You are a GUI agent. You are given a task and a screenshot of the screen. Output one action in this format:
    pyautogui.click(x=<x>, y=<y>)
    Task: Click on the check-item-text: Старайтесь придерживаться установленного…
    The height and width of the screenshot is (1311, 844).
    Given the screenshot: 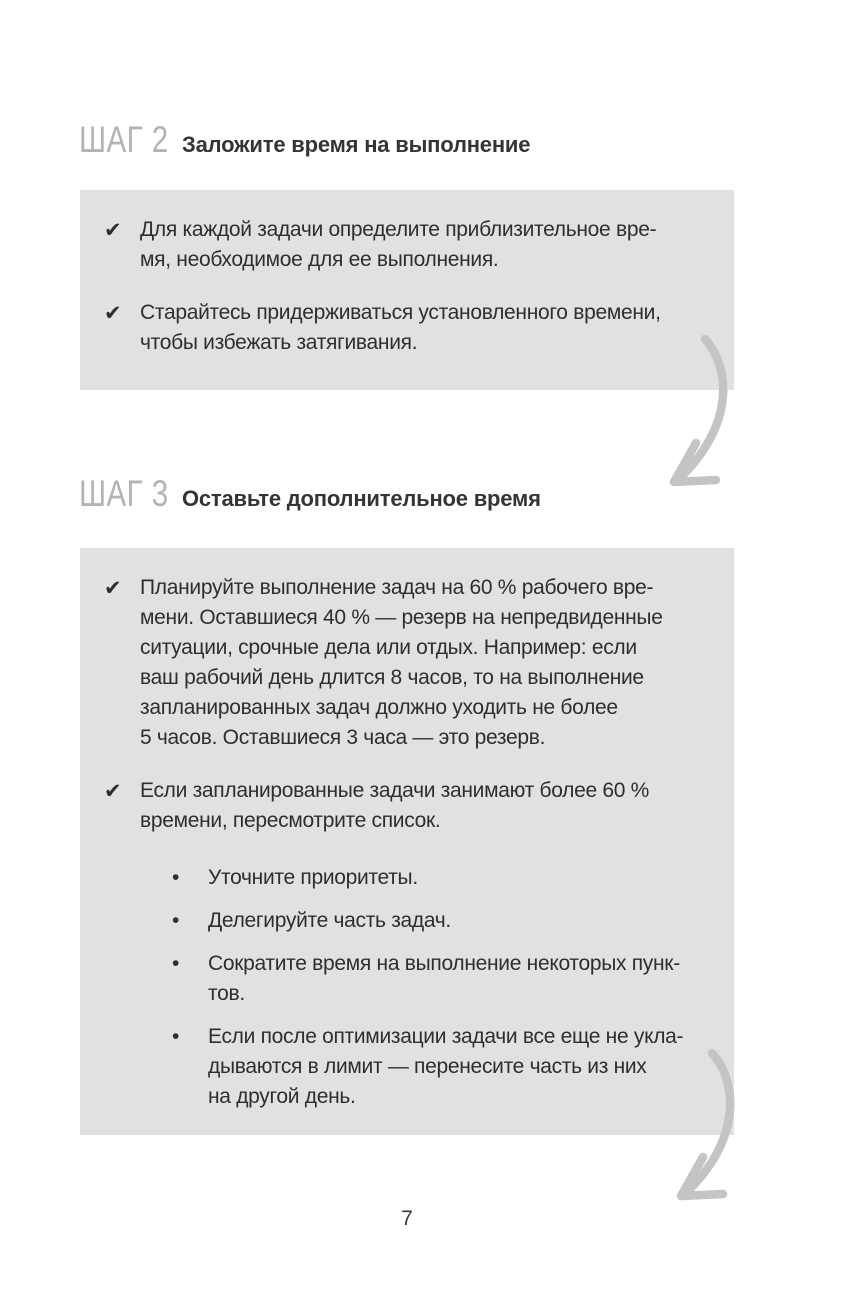 What is the action you would take?
    pyautogui.click(x=400, y=327)
    